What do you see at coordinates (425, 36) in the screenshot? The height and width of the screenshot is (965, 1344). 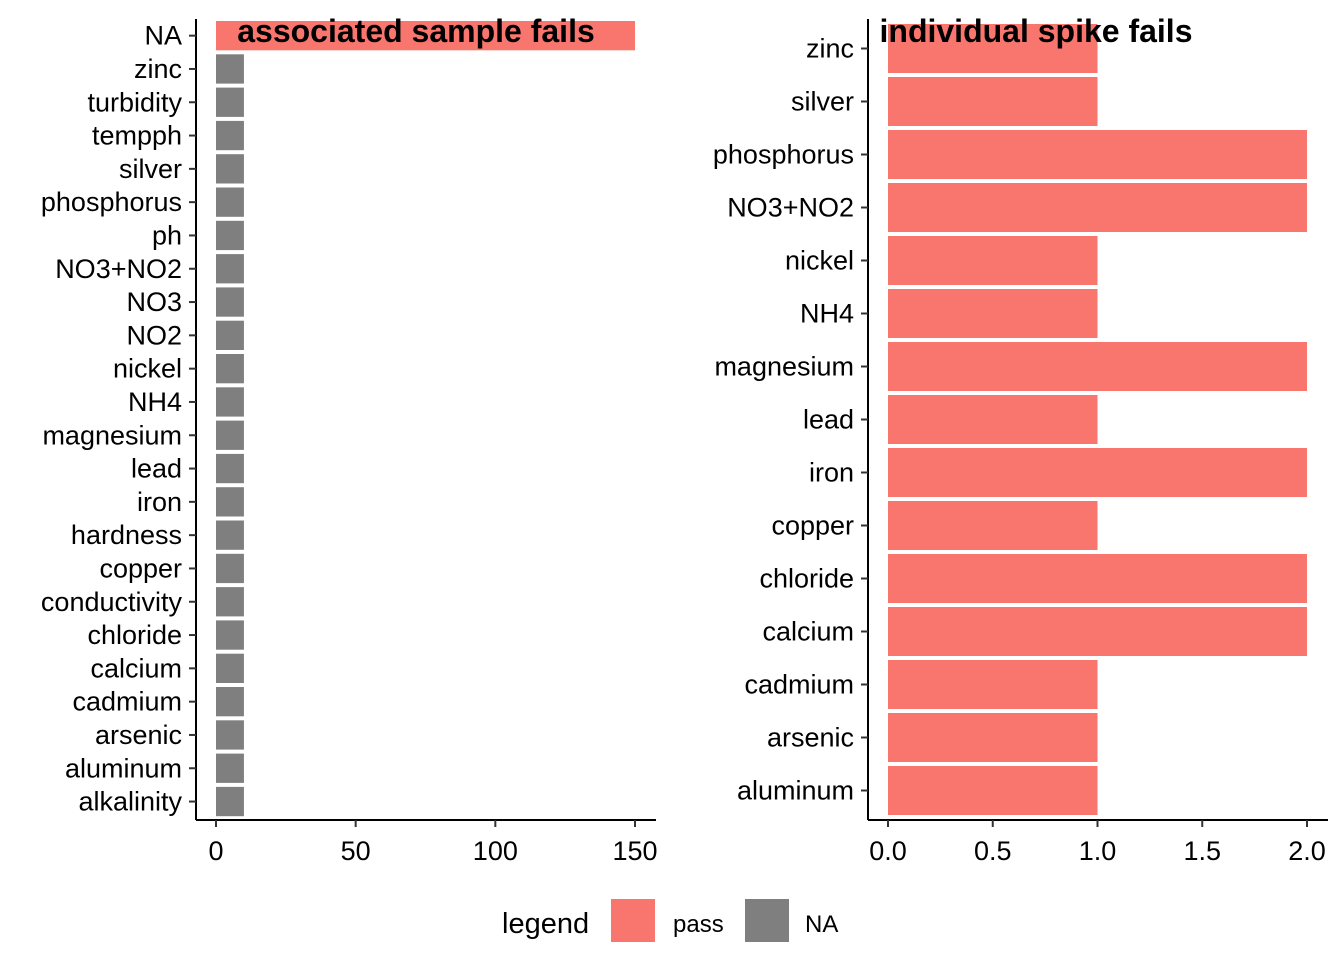 I see `bar-NA` at bounding box center [425, 36].